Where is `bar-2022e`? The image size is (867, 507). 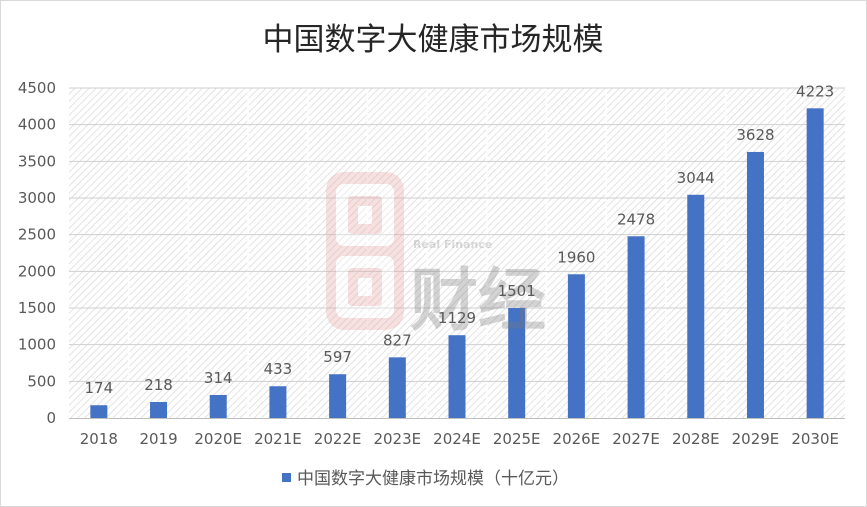 bar-2022e is located at coordinates (338, 396).